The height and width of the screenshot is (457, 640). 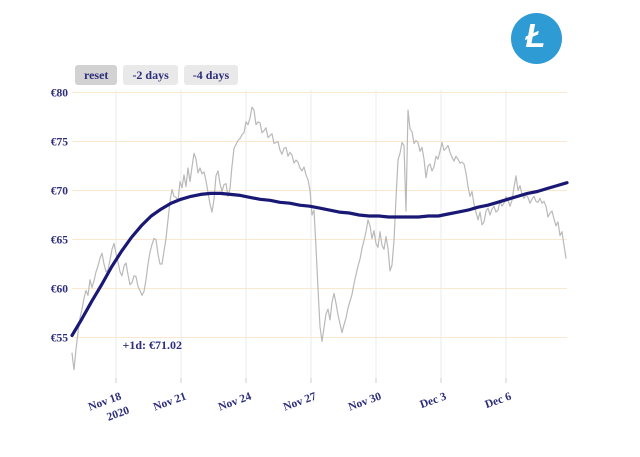 What do you see at coordinates (152, 344) in the screenshot?
I see `prediction-annotation: +1d: €71.02` at bounding box center [152, 344].